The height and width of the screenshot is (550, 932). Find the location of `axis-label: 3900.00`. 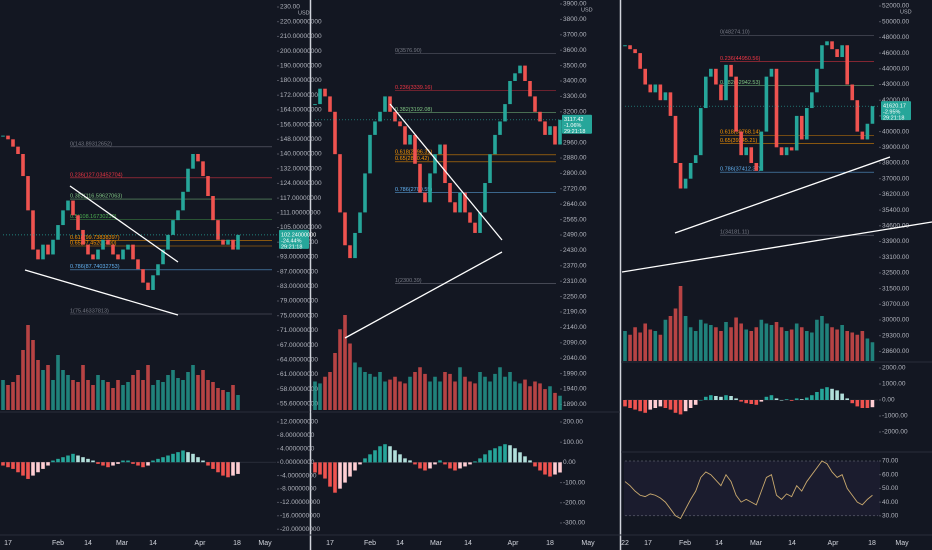

axis-label: 3900.00 is located at coordinates (575, 4).